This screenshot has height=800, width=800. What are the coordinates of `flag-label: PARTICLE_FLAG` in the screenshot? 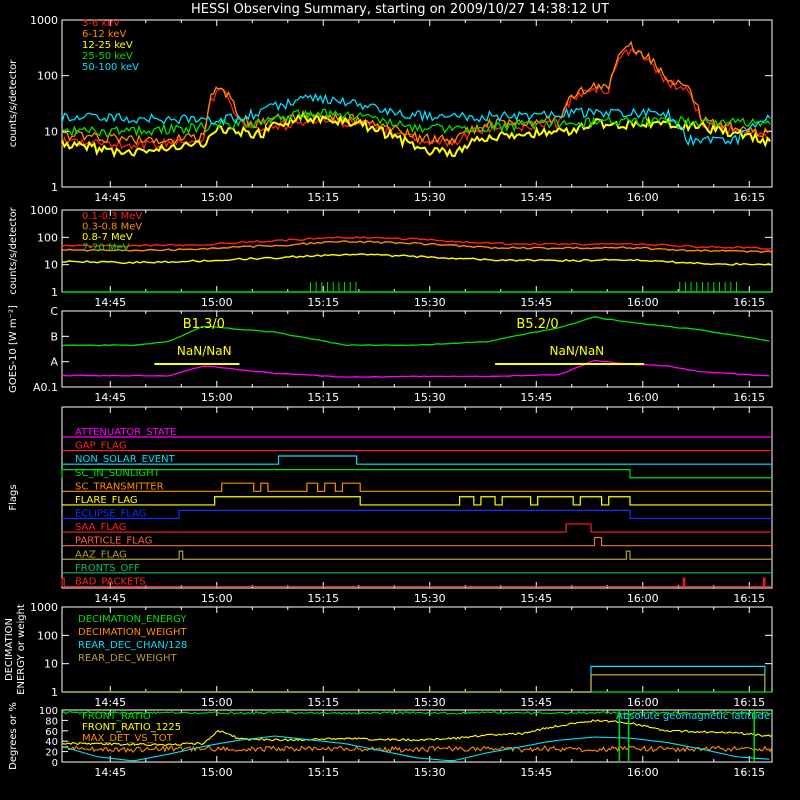 It's located at (113, 541).